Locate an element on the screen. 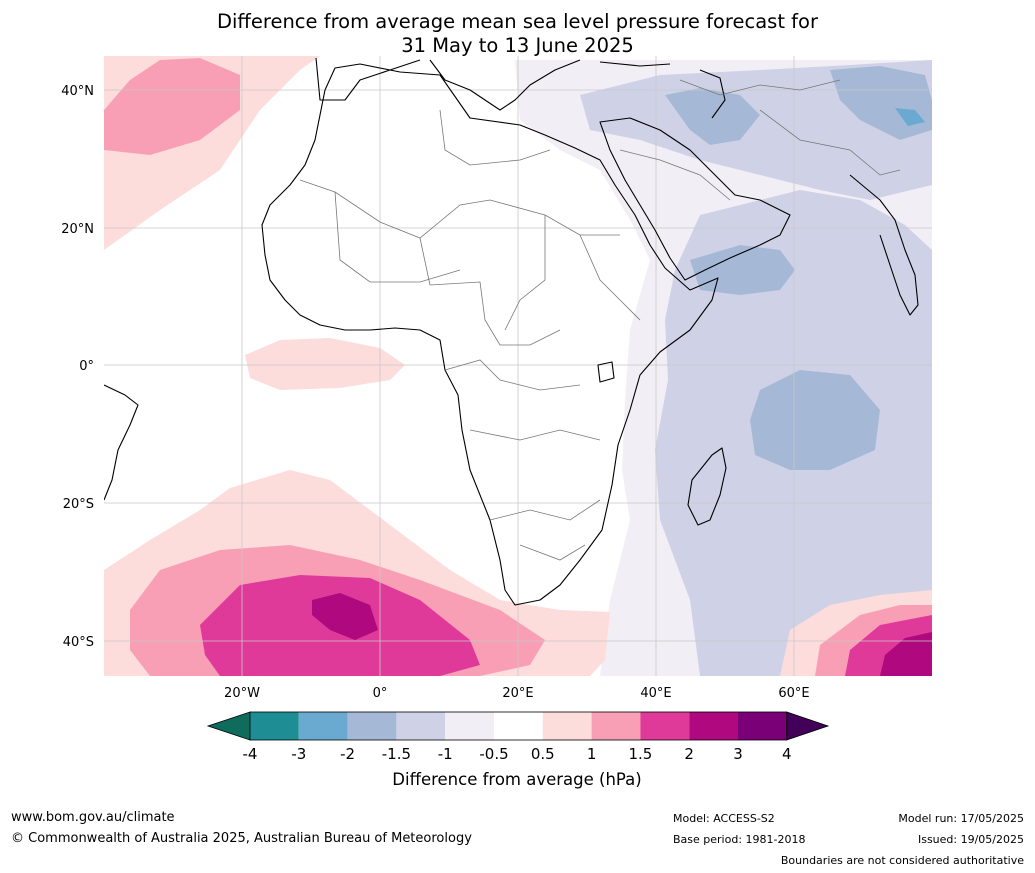 The image size is (1035, 873). colorbar-arrow-high is located at coordinates (808, 726).